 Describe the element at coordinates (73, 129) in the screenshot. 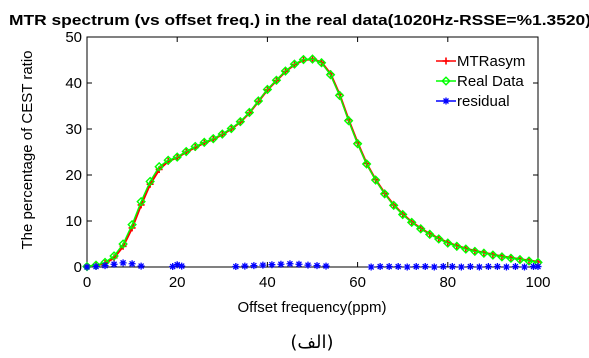

I see `y-tick-label: 30` at that location.